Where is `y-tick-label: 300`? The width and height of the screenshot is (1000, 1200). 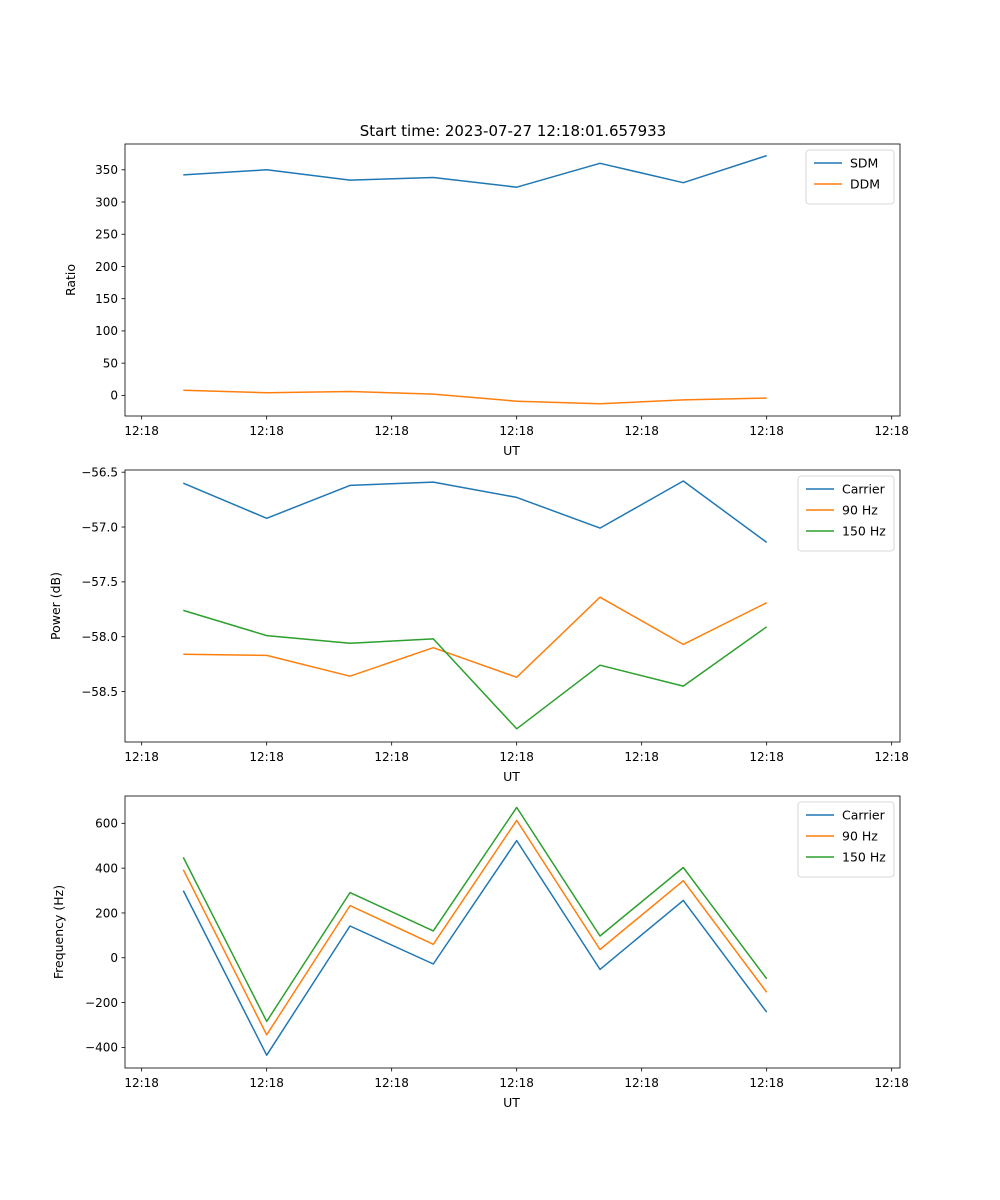 y-tick-label: 300 is located at coordinates (106, 202).